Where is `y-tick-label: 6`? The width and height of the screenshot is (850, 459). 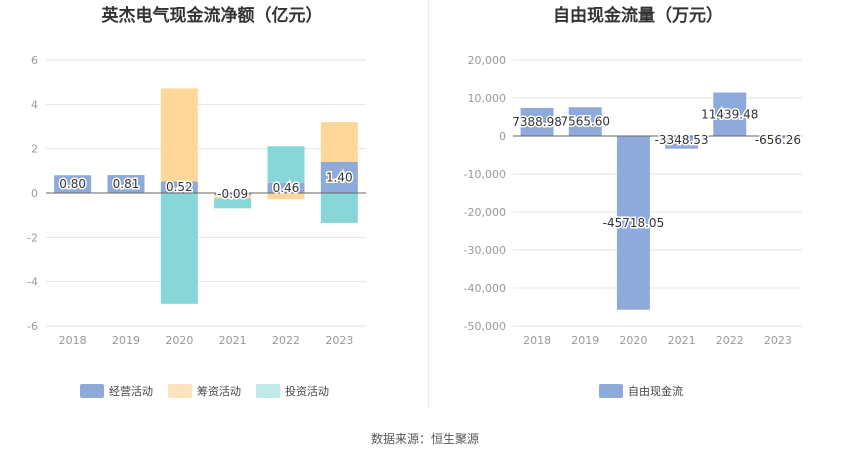
y-tick-label: 6 is located at coordinates (34, 60).